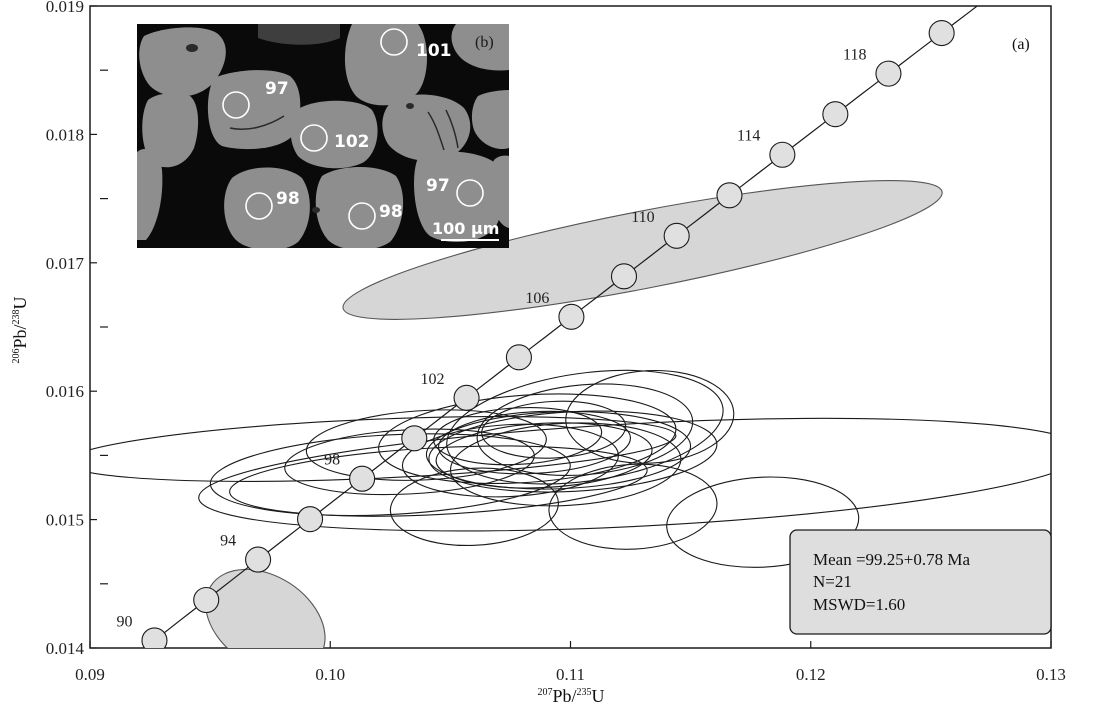 This screenshot has height=709, width=1093. I want to click on panel-label-a: (a), so click(1021, 44).